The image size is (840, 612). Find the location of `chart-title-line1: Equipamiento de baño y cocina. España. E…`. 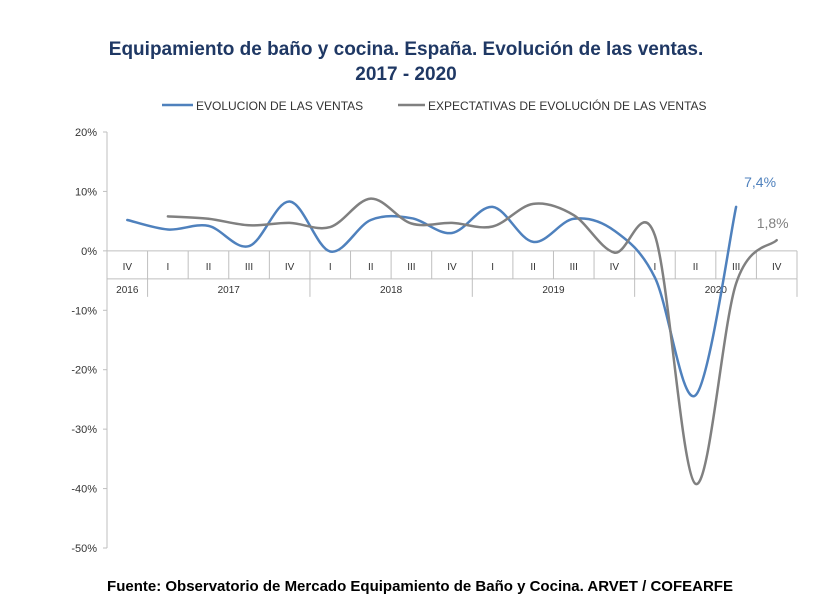

chart-title-line1: Equipamiento de baño y cocina. España. E… is located at coordinates (406, 49).